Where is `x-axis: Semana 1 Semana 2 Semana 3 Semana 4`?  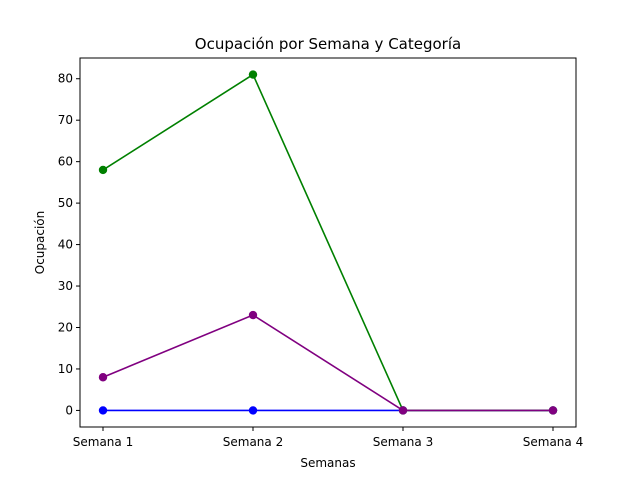
x-axis: Semana 1 Semana 2 Semana 3 Semana 4 is located at coordinates (328, 438).